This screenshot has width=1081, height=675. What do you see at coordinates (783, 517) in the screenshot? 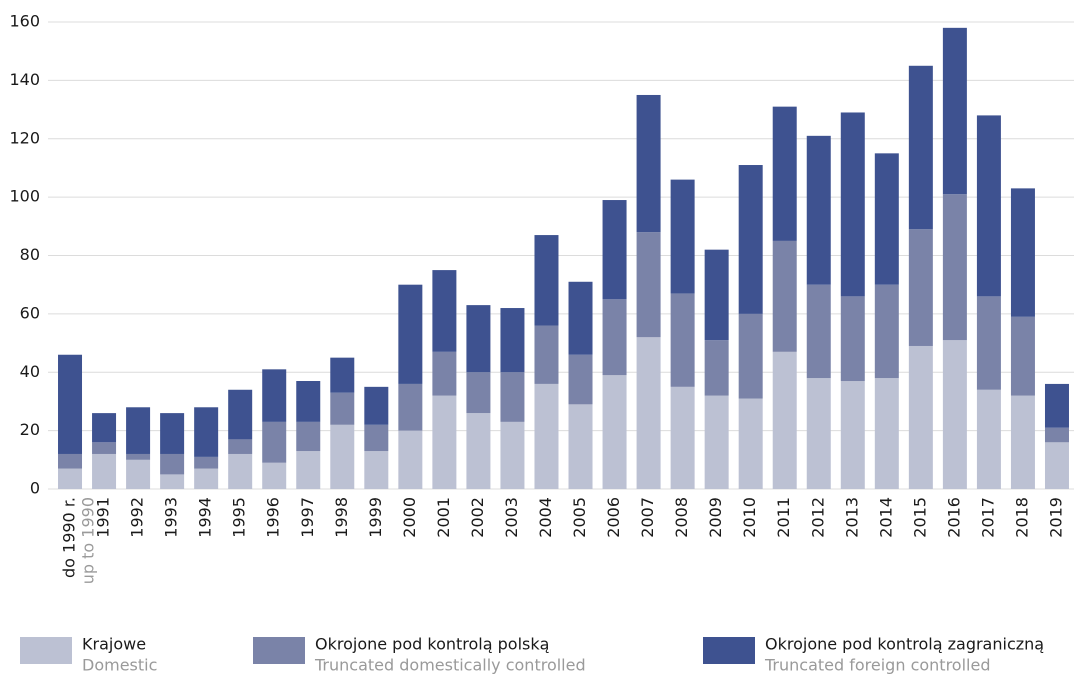
I see `x-tick-label: 2011` at bounding box center [783, 517].